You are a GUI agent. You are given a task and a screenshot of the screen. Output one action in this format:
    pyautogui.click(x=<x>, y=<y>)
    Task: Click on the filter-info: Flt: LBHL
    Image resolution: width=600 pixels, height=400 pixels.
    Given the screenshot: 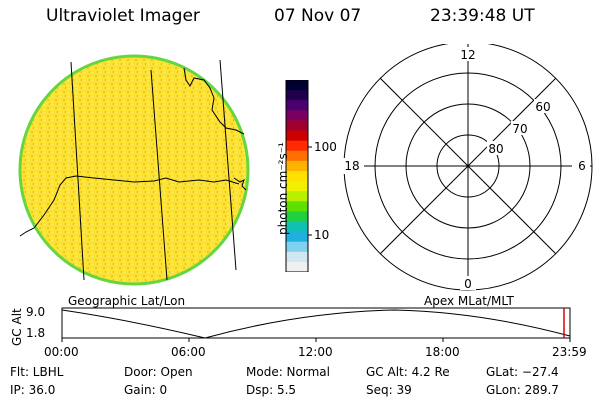 What is the action you would take?
    pyautogui.click(x=37, y=372)
    